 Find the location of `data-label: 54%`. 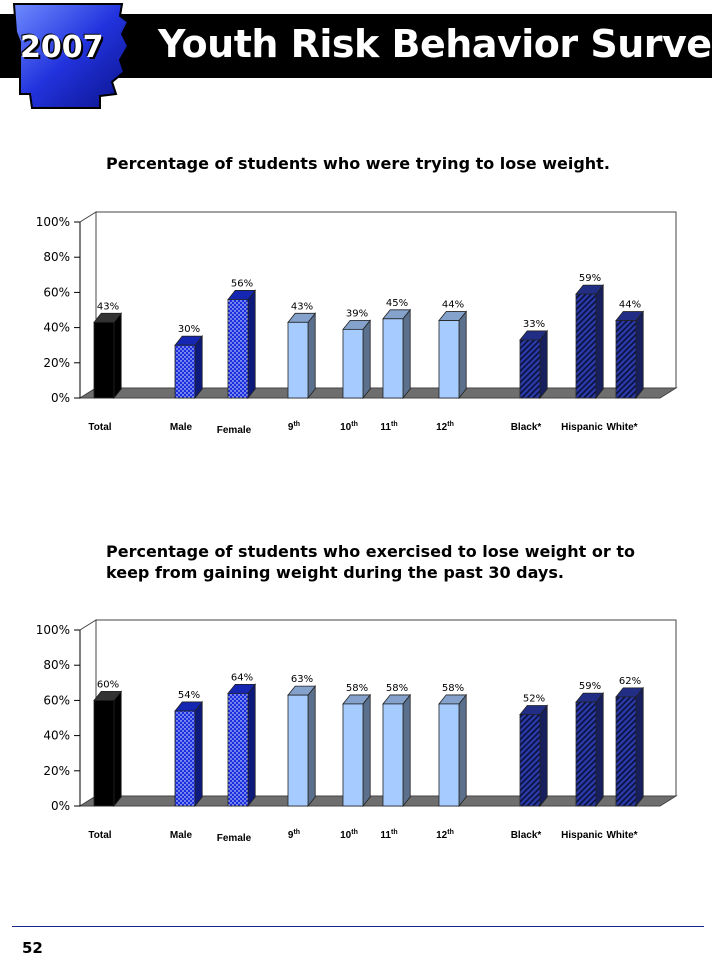

data-label: 54% is located at coordinates (189, 695).